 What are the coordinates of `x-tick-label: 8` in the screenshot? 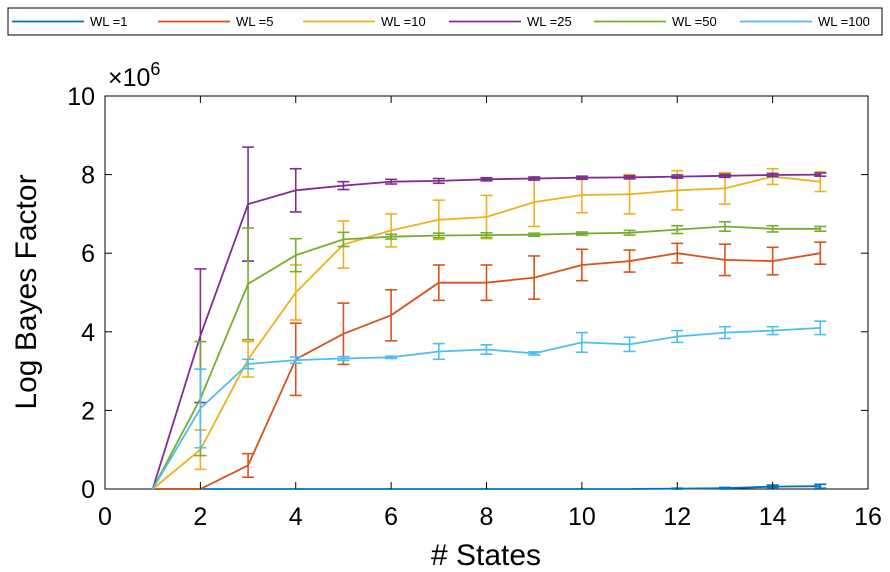 It's located at (487, 517).